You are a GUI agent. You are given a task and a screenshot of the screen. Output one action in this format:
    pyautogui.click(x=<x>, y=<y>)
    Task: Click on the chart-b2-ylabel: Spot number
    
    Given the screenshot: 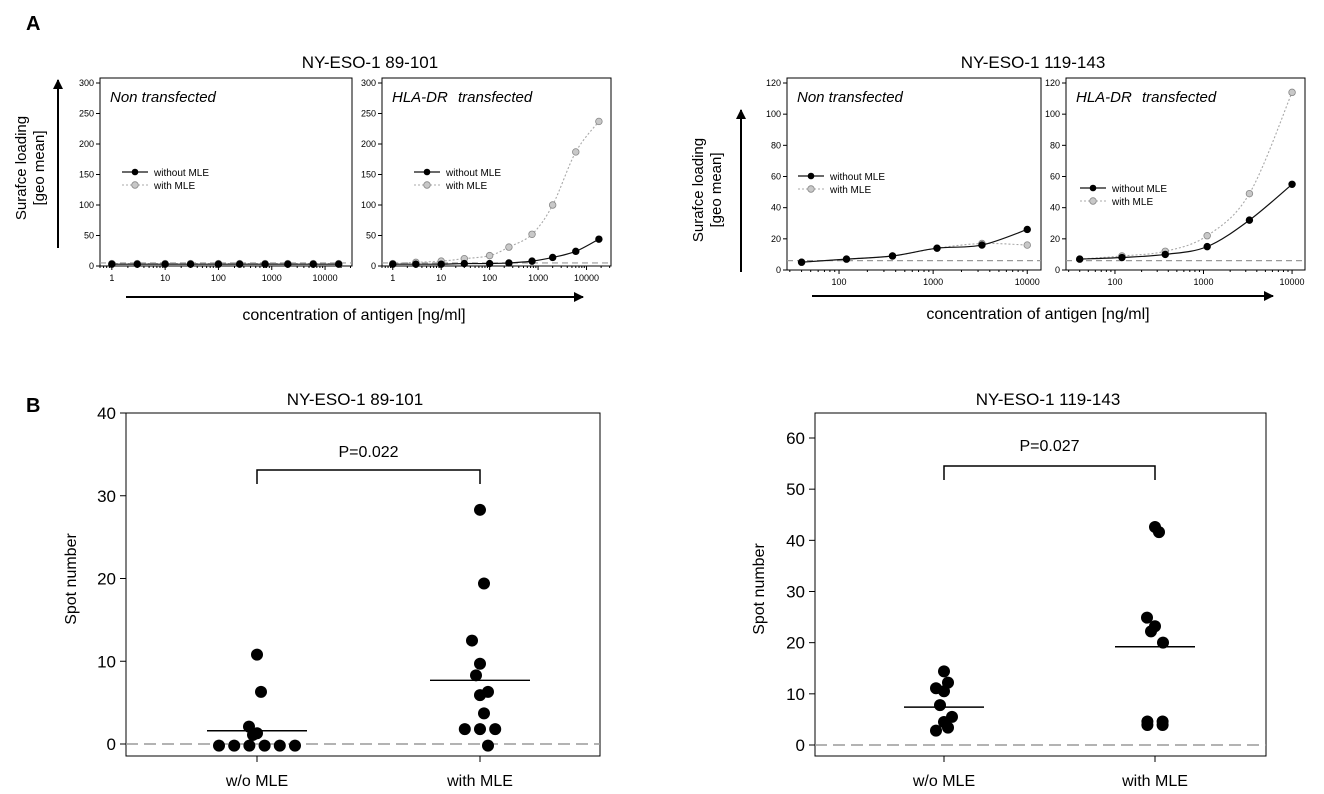 What is the action you would take?
    pyautogui.click(x=759, y=589)
    